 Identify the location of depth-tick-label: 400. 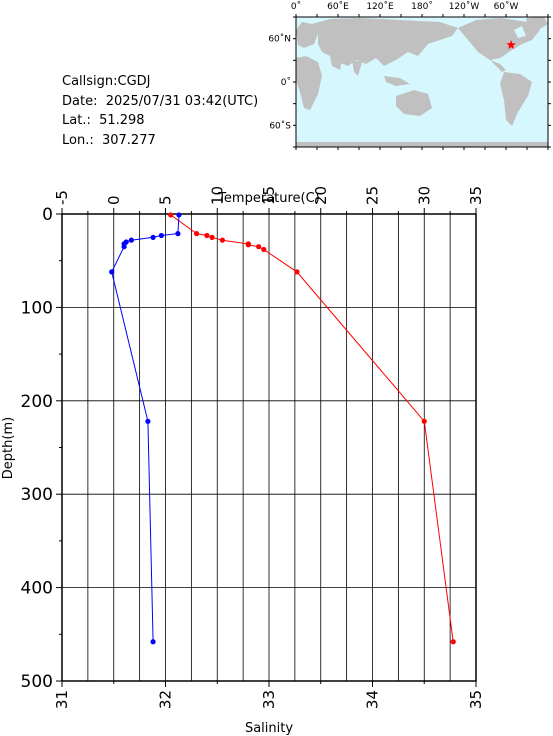
(37, 589).